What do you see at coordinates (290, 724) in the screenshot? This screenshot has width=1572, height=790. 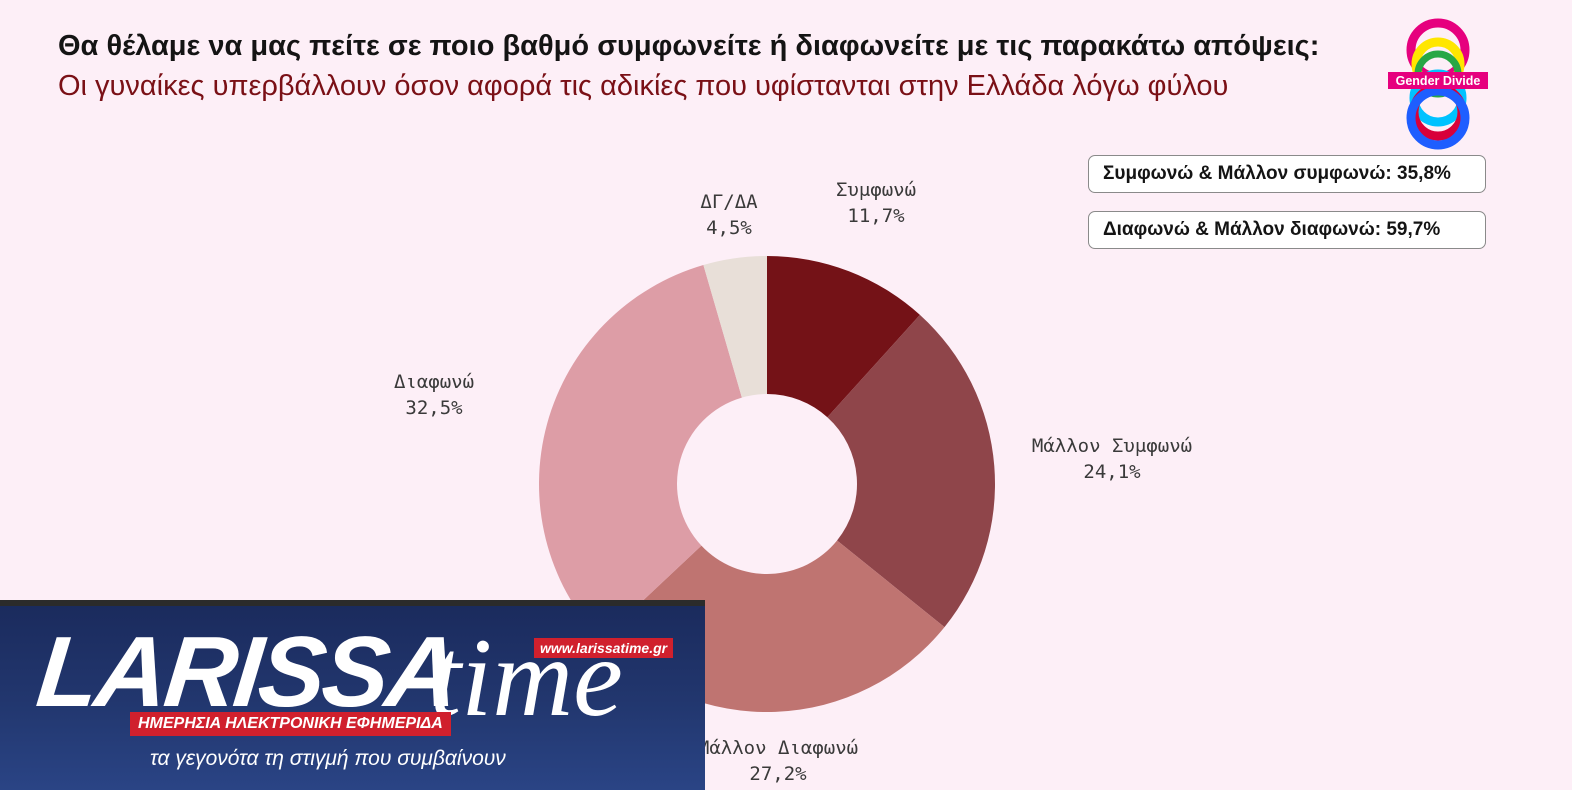 I see `watermark-banner: ΗΜΕΡΗΣΙΑ ΗΛΕΚΤΡΟΝΙΚΗ ΕΦΗΜΕΡΙΔΑ` at bounding box center [290, 724].